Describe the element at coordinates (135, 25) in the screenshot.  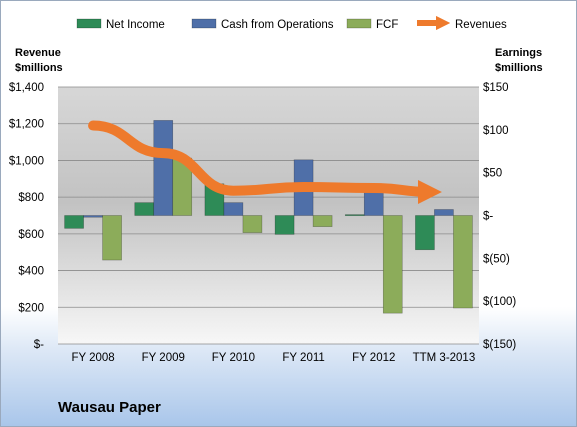
I see `legend-label: Net Income` at that location.